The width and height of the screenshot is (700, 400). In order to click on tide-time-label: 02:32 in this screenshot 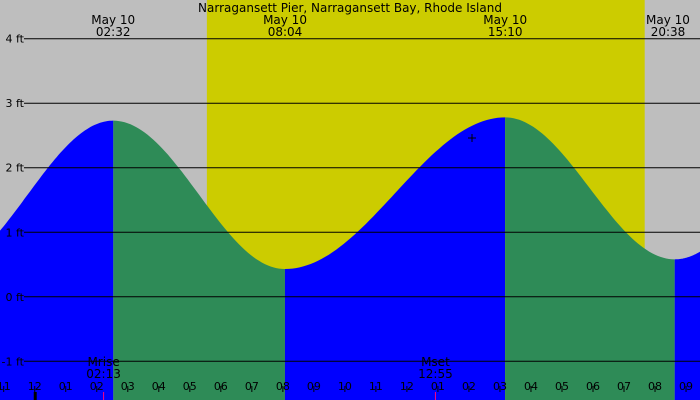, I will do `click(113, 32)`.